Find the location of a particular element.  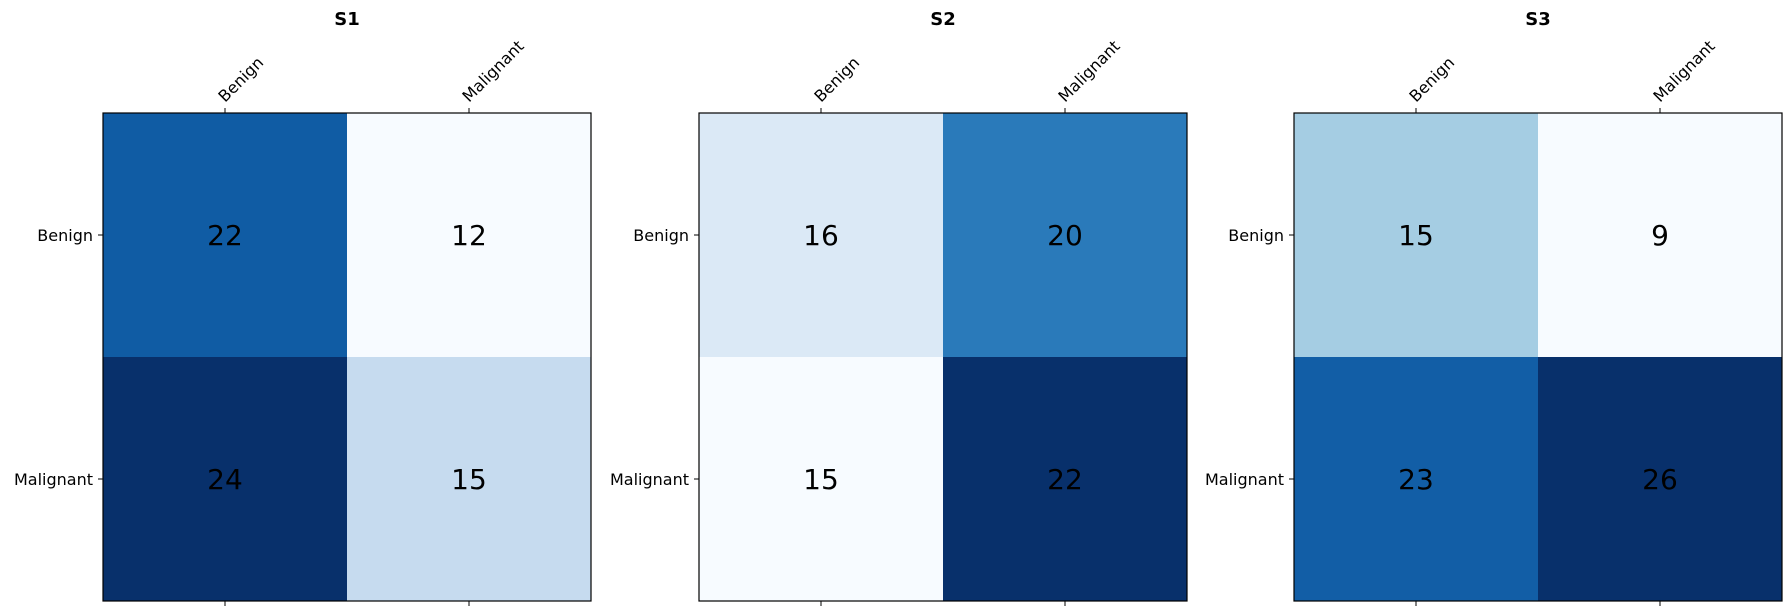

cell-value-label: 9 is located at coordinates (1660, 235).